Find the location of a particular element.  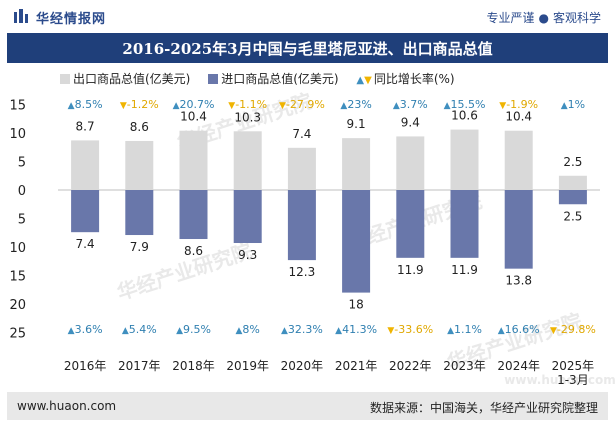

import-growth-label: ▲41.3% is located at coordinates (356, 329).